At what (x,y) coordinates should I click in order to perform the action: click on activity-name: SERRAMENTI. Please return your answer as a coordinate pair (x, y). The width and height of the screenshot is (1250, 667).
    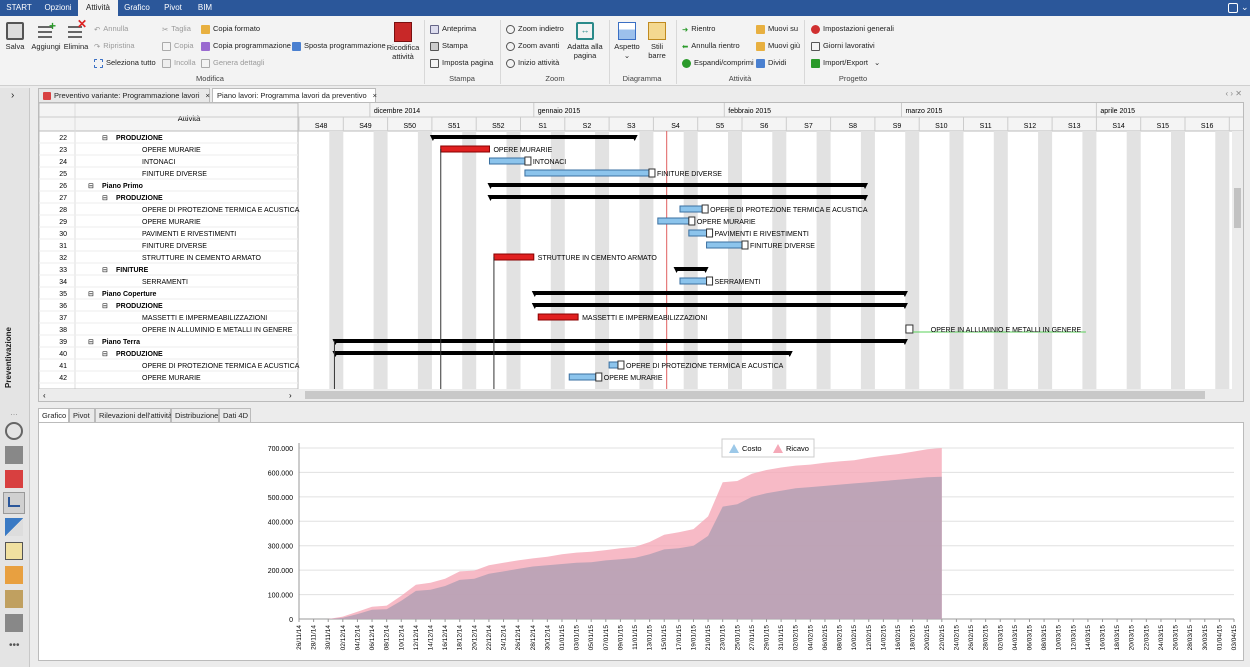
    Looking at the image, I should click on (165, 282).